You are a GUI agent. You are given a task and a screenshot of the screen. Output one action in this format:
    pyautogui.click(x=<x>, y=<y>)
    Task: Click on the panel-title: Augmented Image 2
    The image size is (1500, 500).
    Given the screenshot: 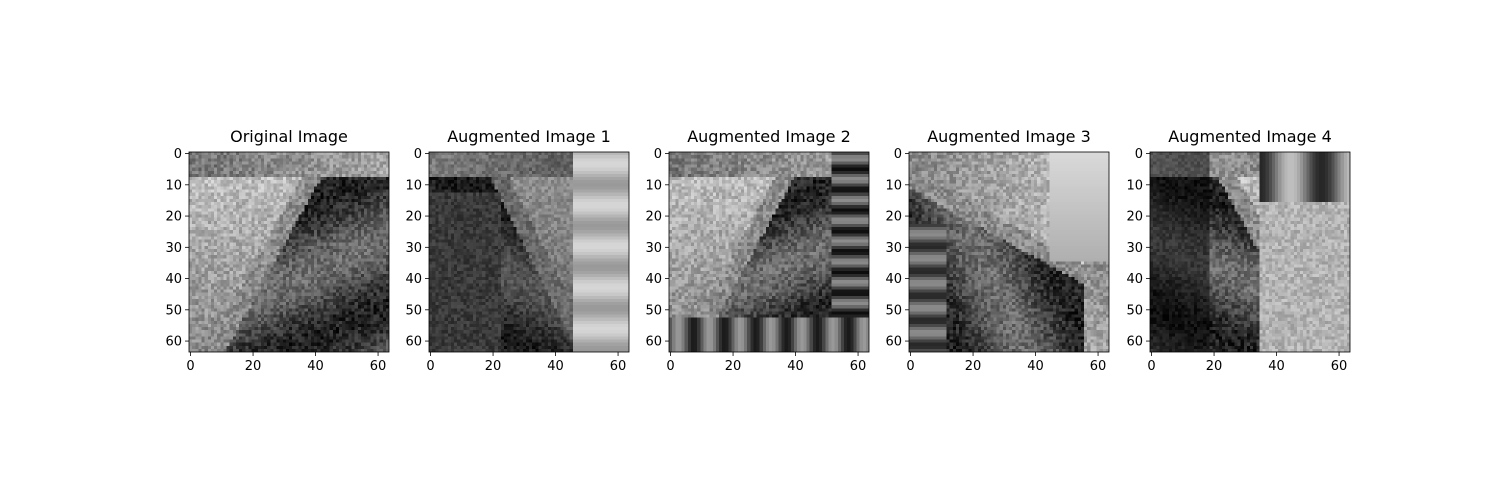 What is the action you would take?
    pyautogui.click(x=769, y=136)
    